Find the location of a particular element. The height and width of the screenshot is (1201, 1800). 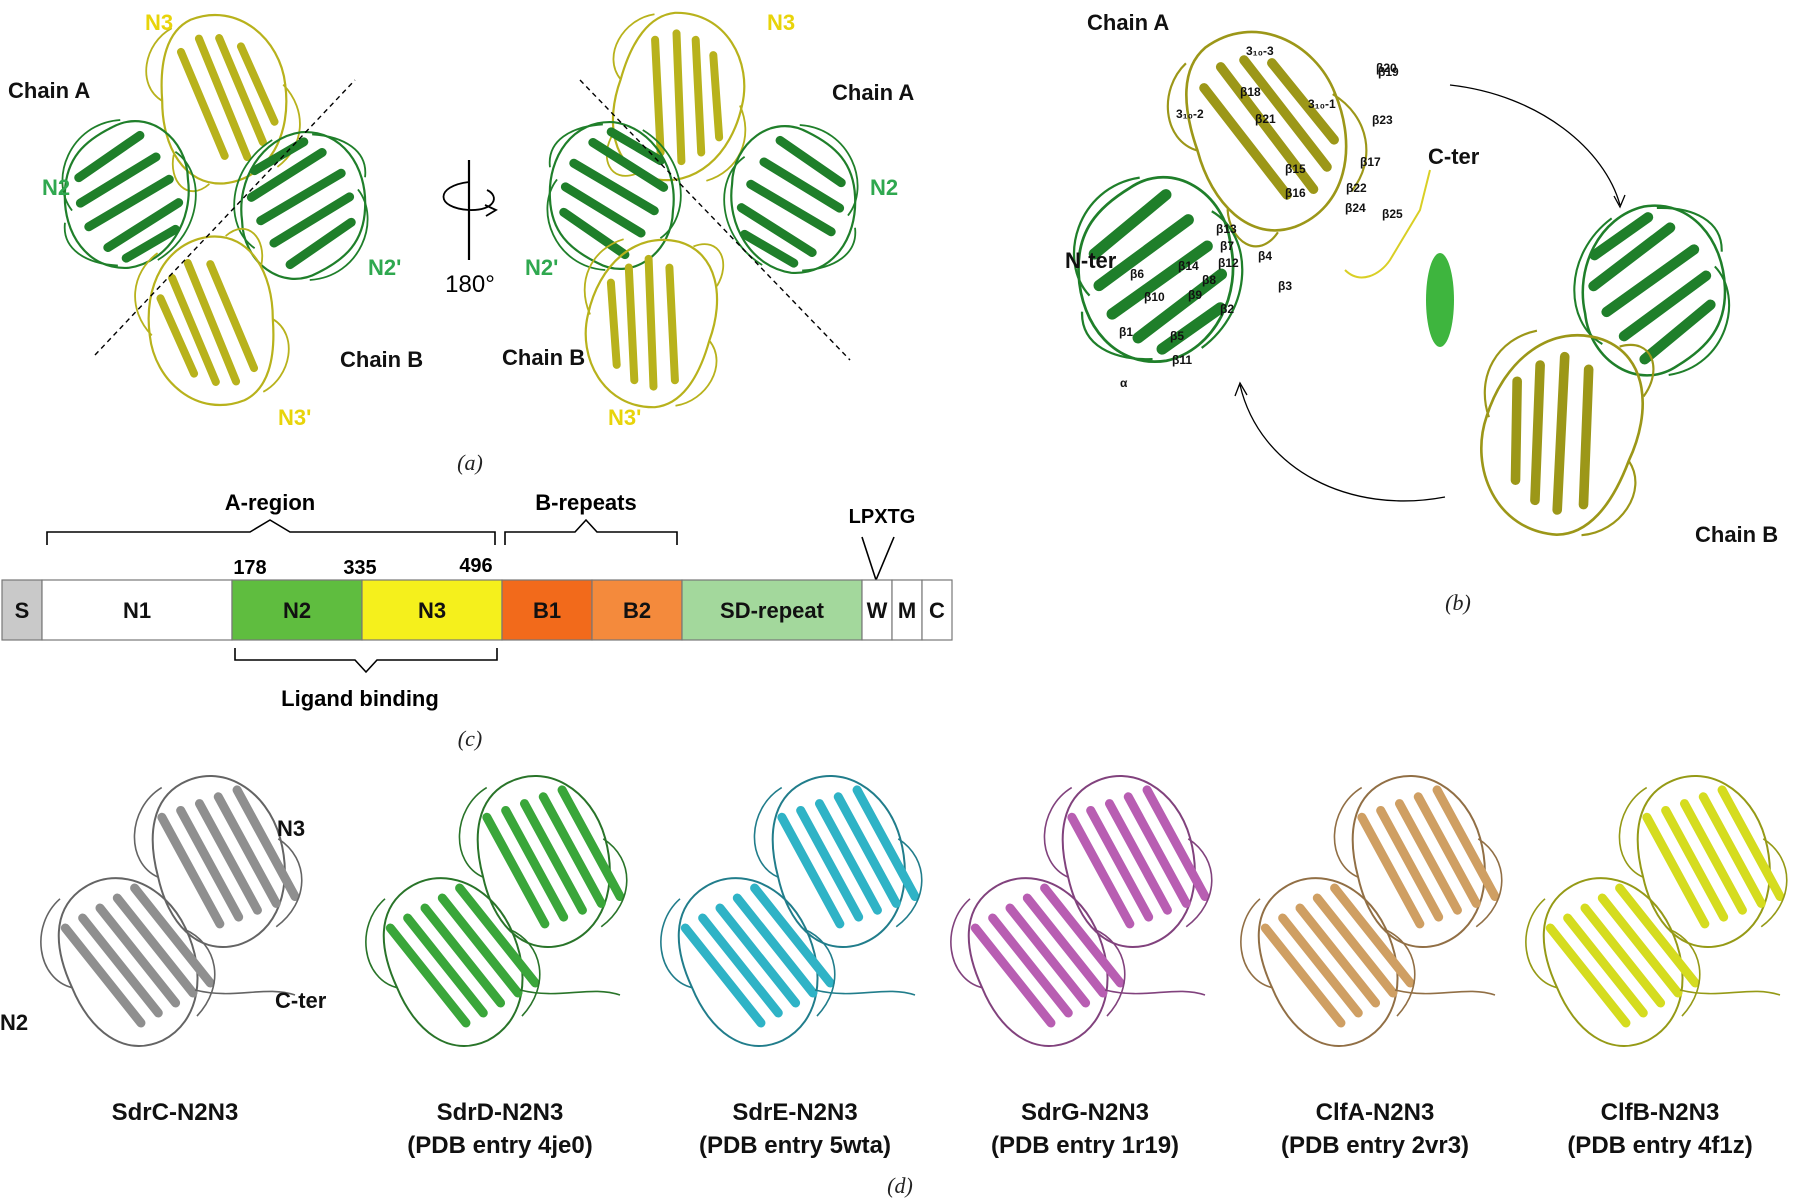

structure-name: SdrD-N2N3 is located at coordinates (500, 1112).